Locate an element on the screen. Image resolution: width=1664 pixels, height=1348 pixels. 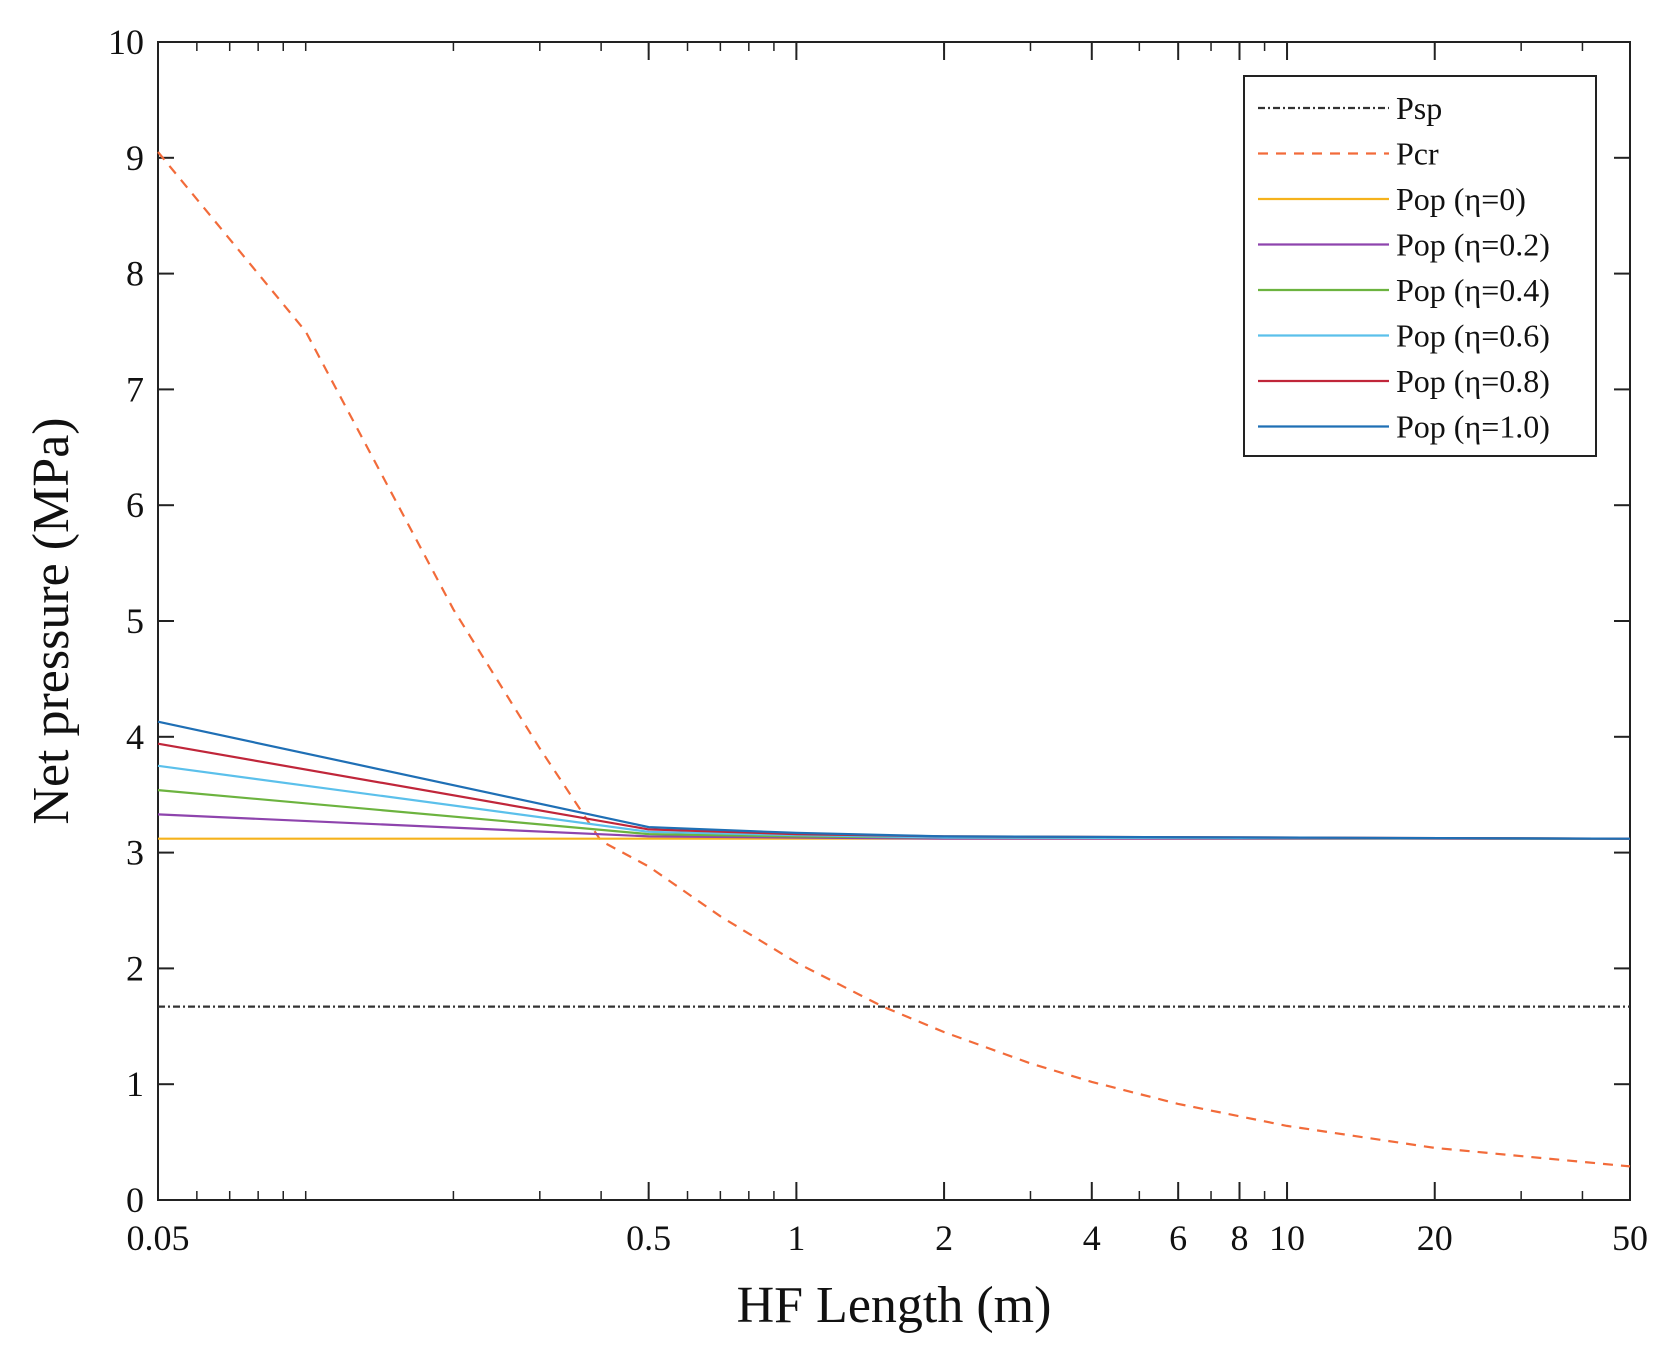
y-tick-label: 4 is located at coordinates (135, 737).